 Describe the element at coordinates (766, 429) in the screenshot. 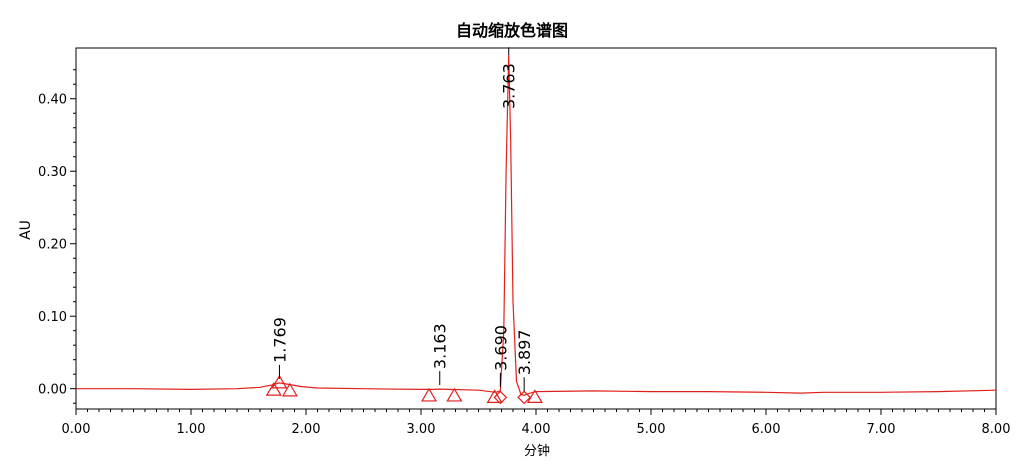

I see `x-tick-label: 6.00` at that location.